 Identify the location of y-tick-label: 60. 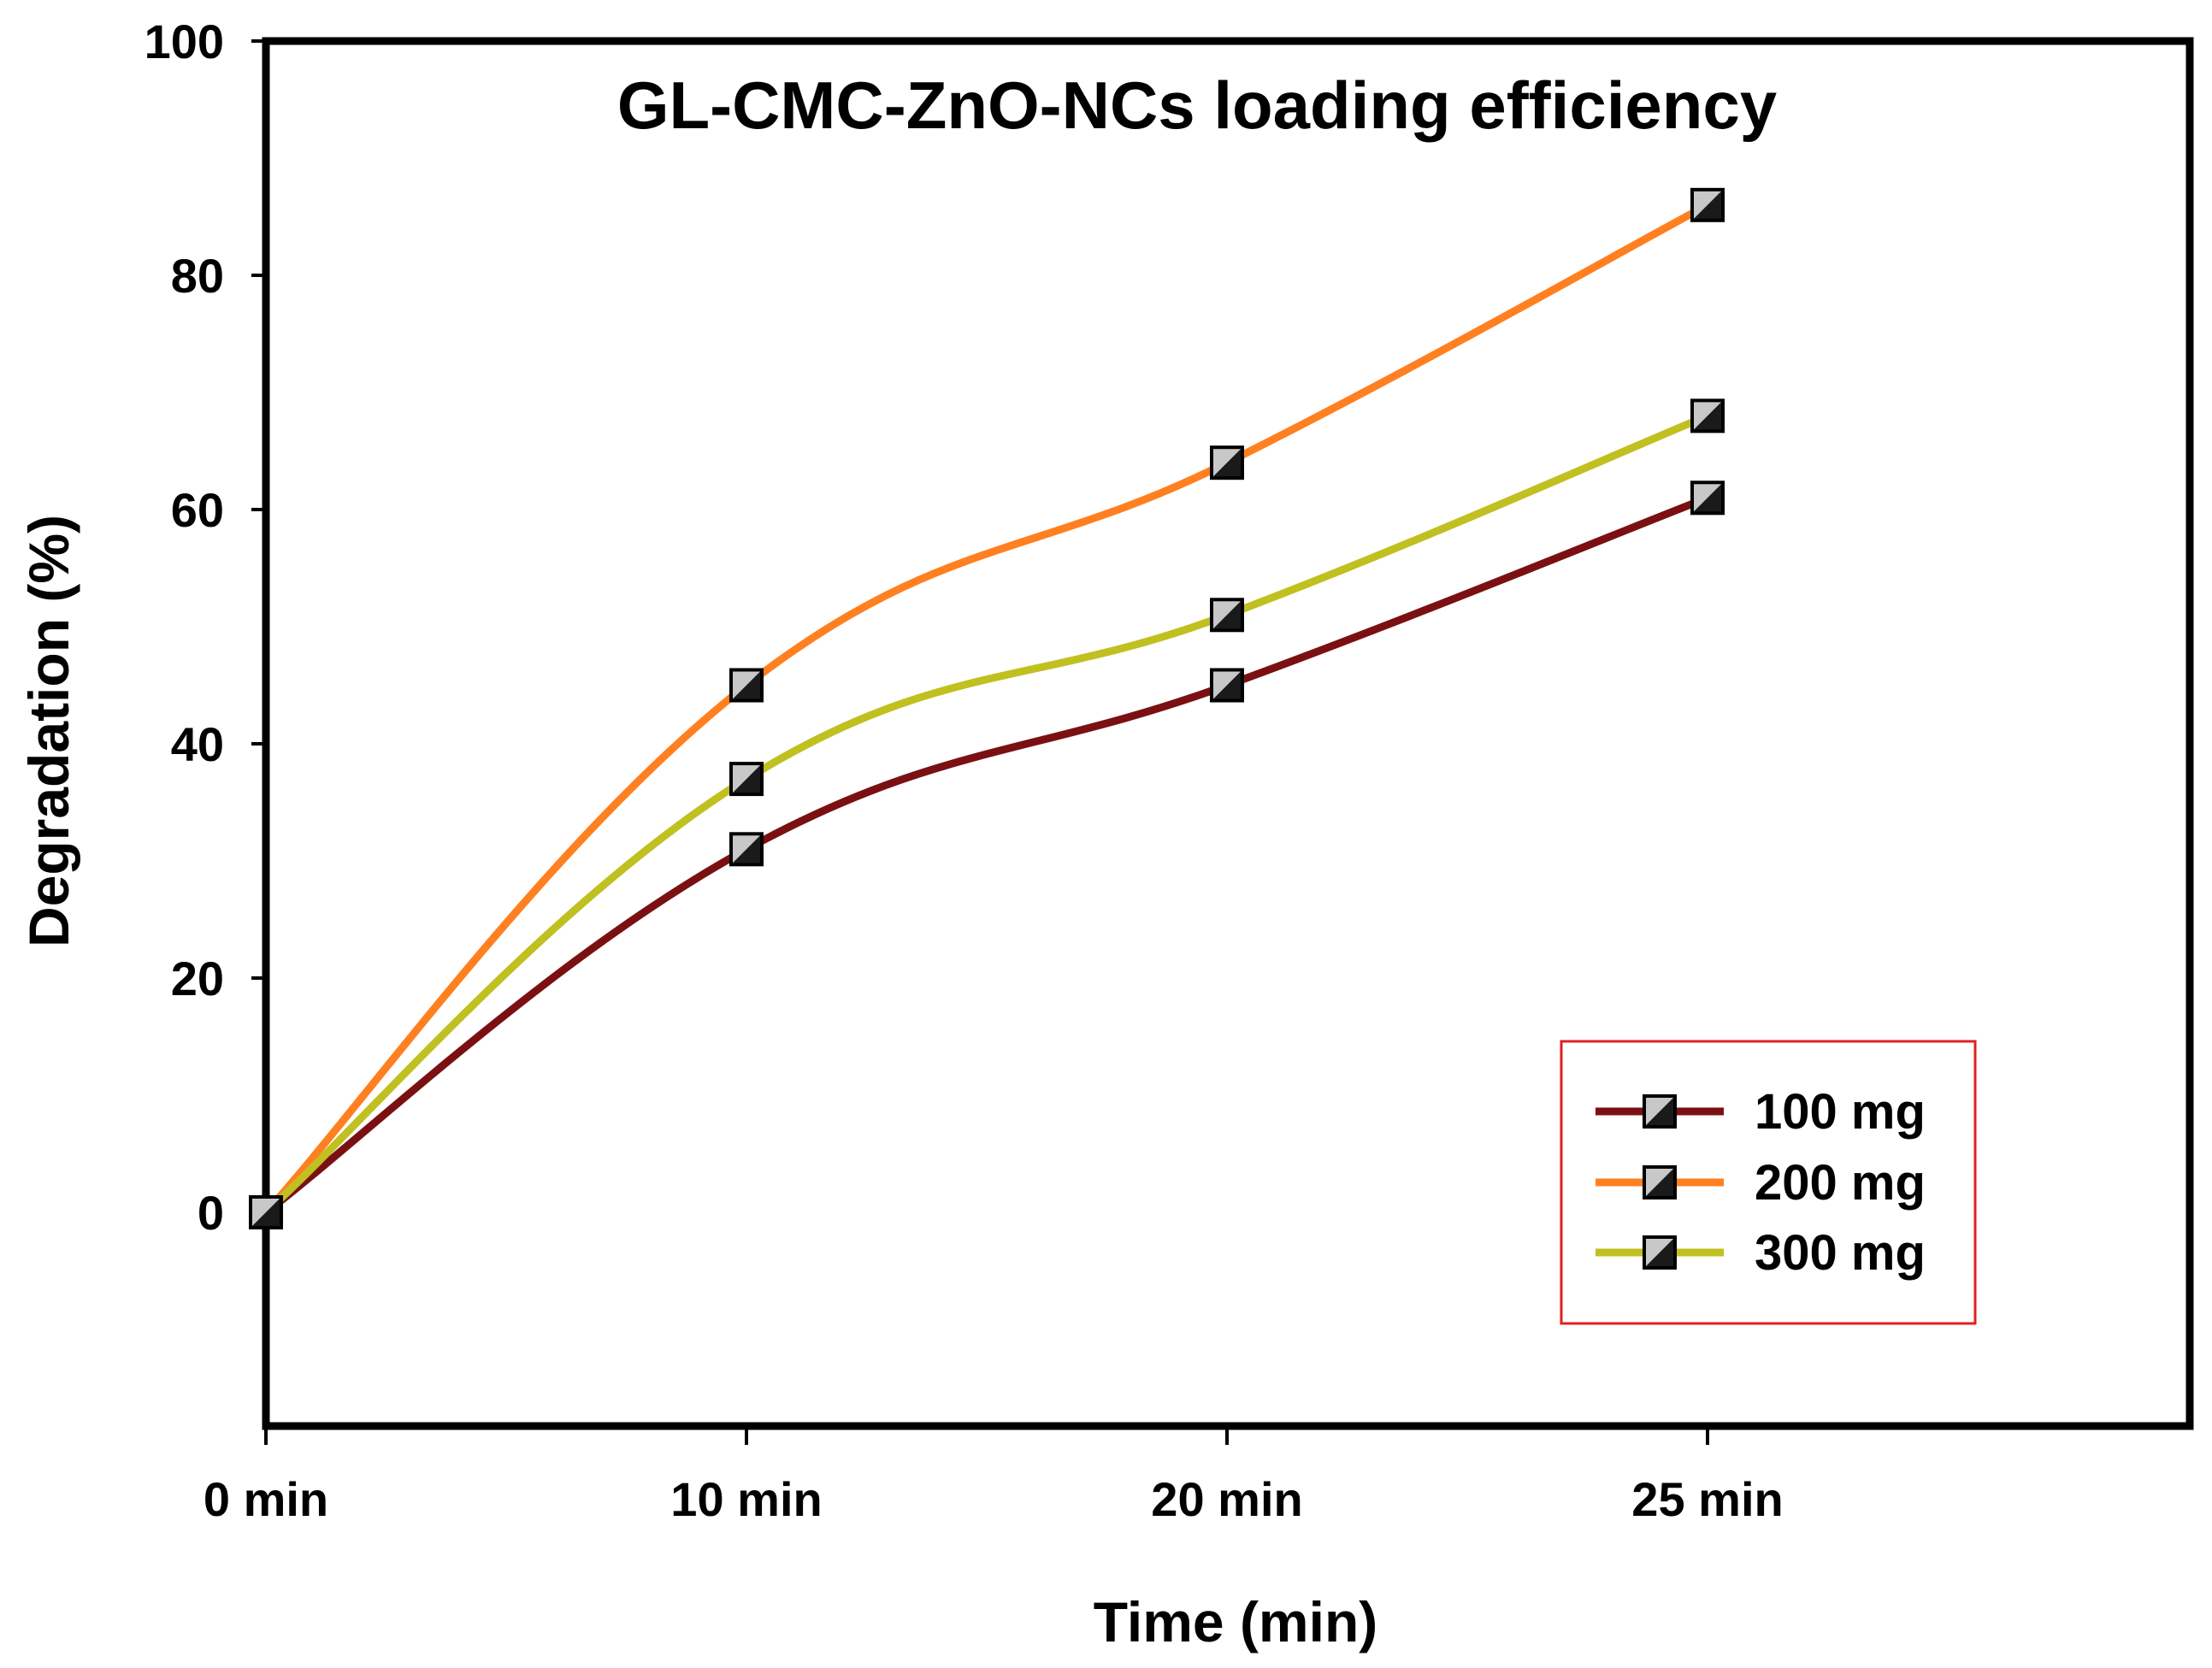
(197, 510).